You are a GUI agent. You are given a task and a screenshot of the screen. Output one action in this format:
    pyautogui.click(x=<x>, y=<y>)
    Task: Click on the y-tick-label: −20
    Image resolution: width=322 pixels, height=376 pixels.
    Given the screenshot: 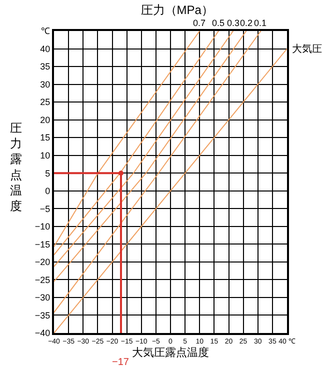 What is the action you would take?
    pyautogui.click(x=42, y=262)
    